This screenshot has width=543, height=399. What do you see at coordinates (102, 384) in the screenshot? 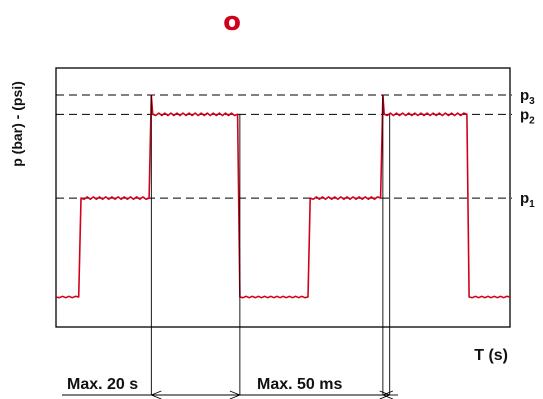
I see `annotation-label-0: Max. 20 s` at bounding box center [102, 384].